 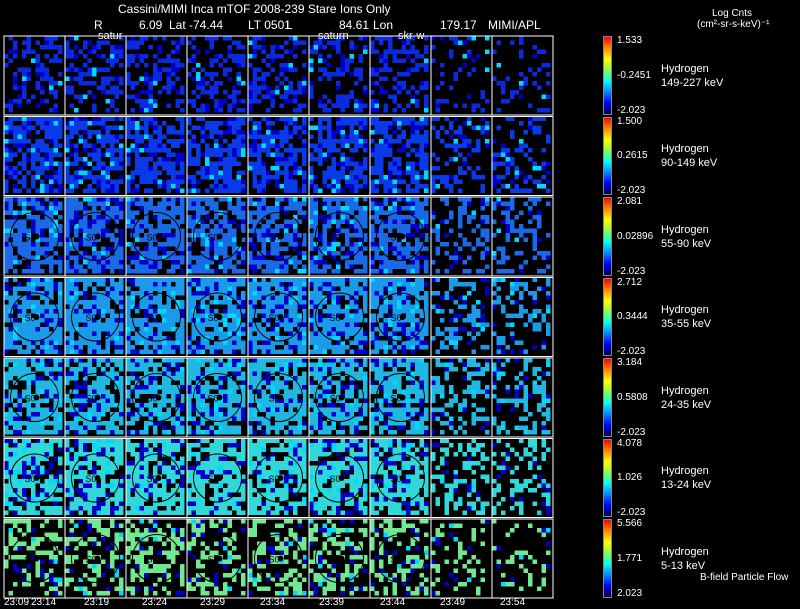 I want to click on units-label-2: (cm²-sr-s-keV)⁻¹, so click(x=733, y=24).